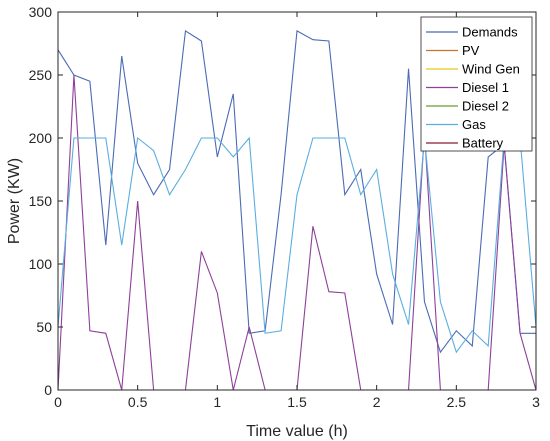 The image size is (550, 441). What do you see at coordinates (536, 402) in the screenshot?
I see `x-tick-label: 3` at bounding box center [536, 402].